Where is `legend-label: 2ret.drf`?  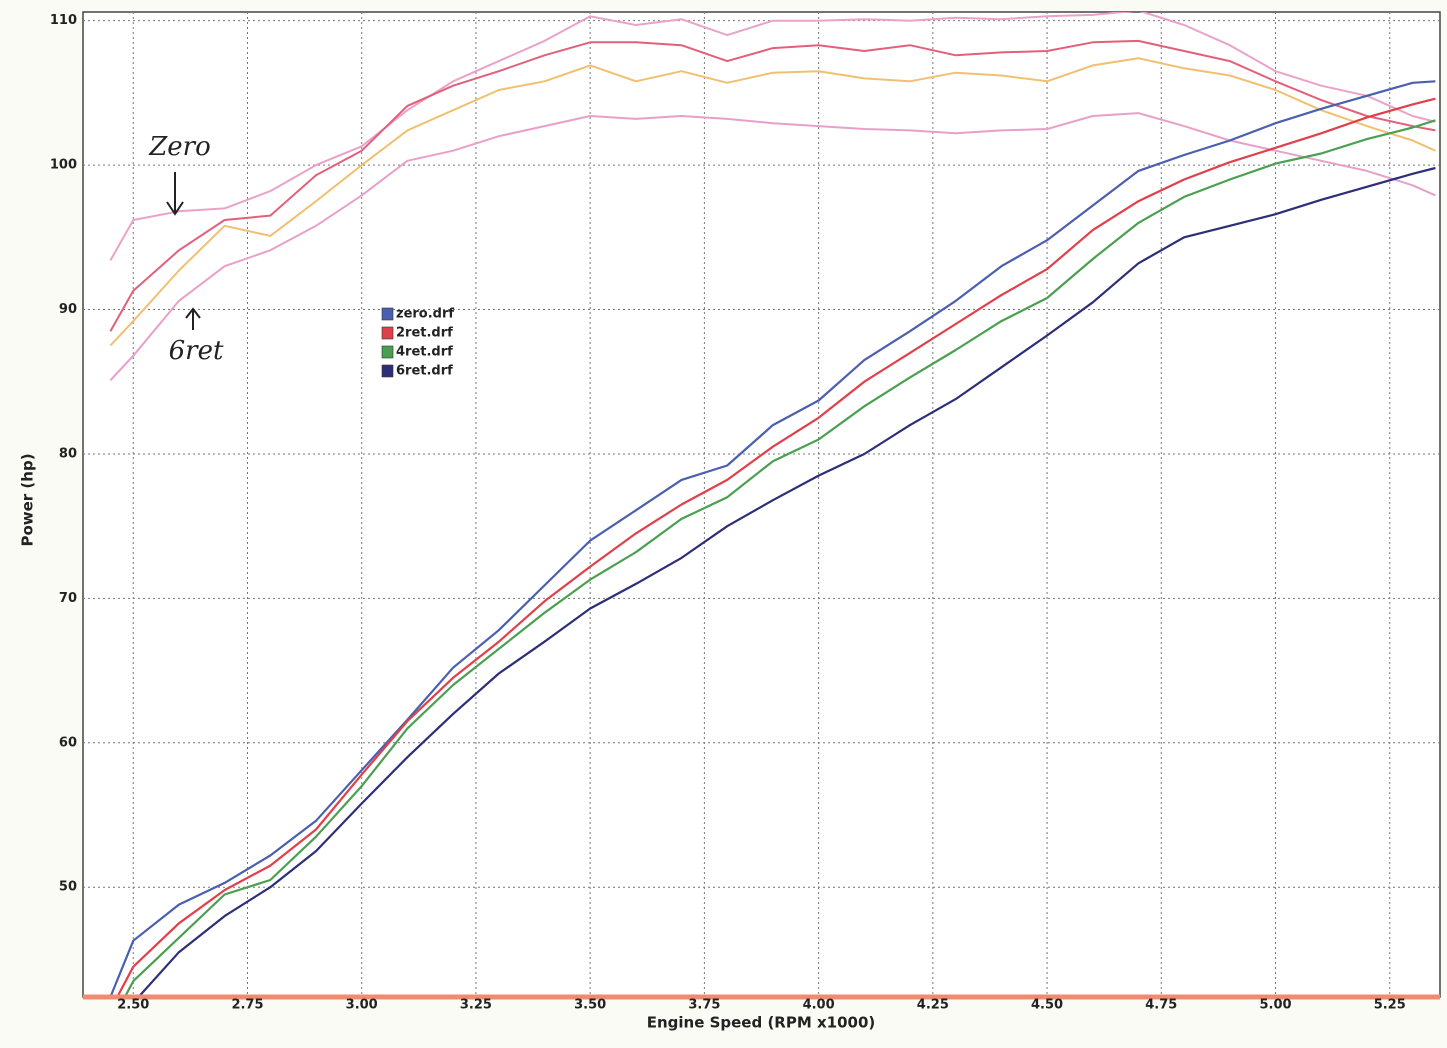
legend-label: 2ret.drf is located at coordinates (424, 333).